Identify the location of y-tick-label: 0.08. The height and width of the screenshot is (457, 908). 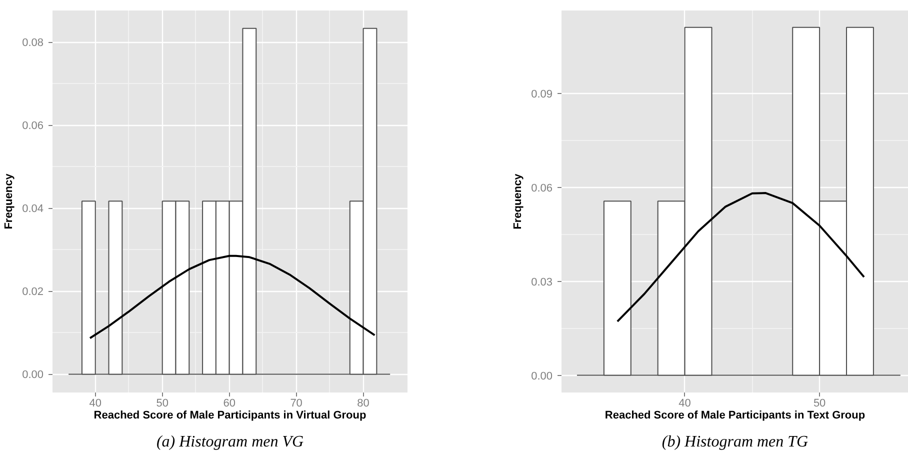
(33, 43).